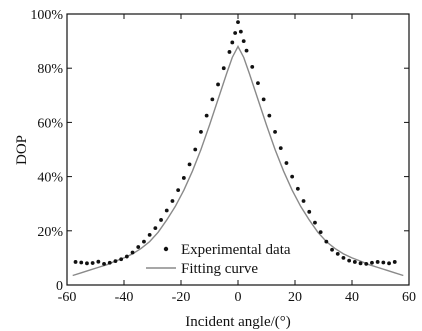 Image resolution: width=422 pixels, height=331 pixels. I want to click on legend-data-marker, so click(166, 249).